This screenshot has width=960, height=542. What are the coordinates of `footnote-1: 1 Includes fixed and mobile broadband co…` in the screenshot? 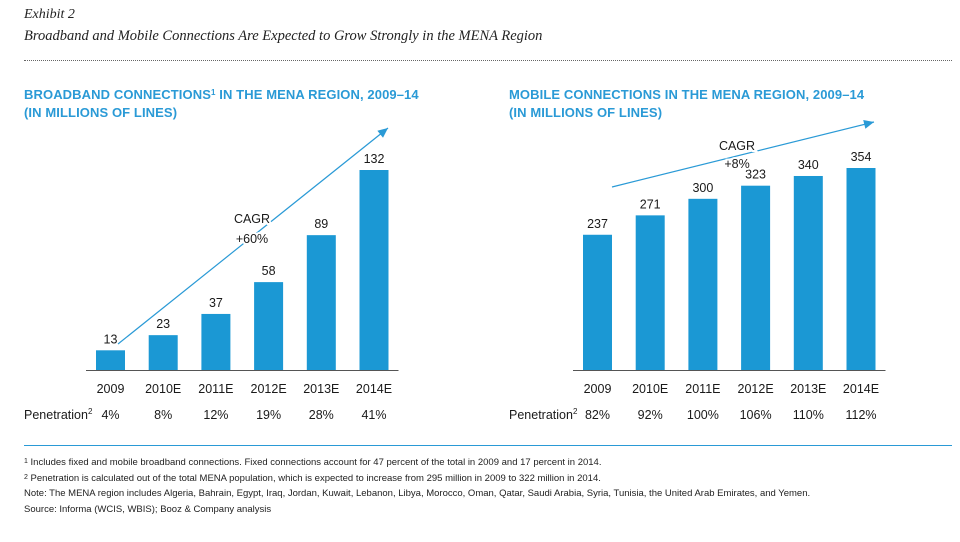 It's located at (313, 462).